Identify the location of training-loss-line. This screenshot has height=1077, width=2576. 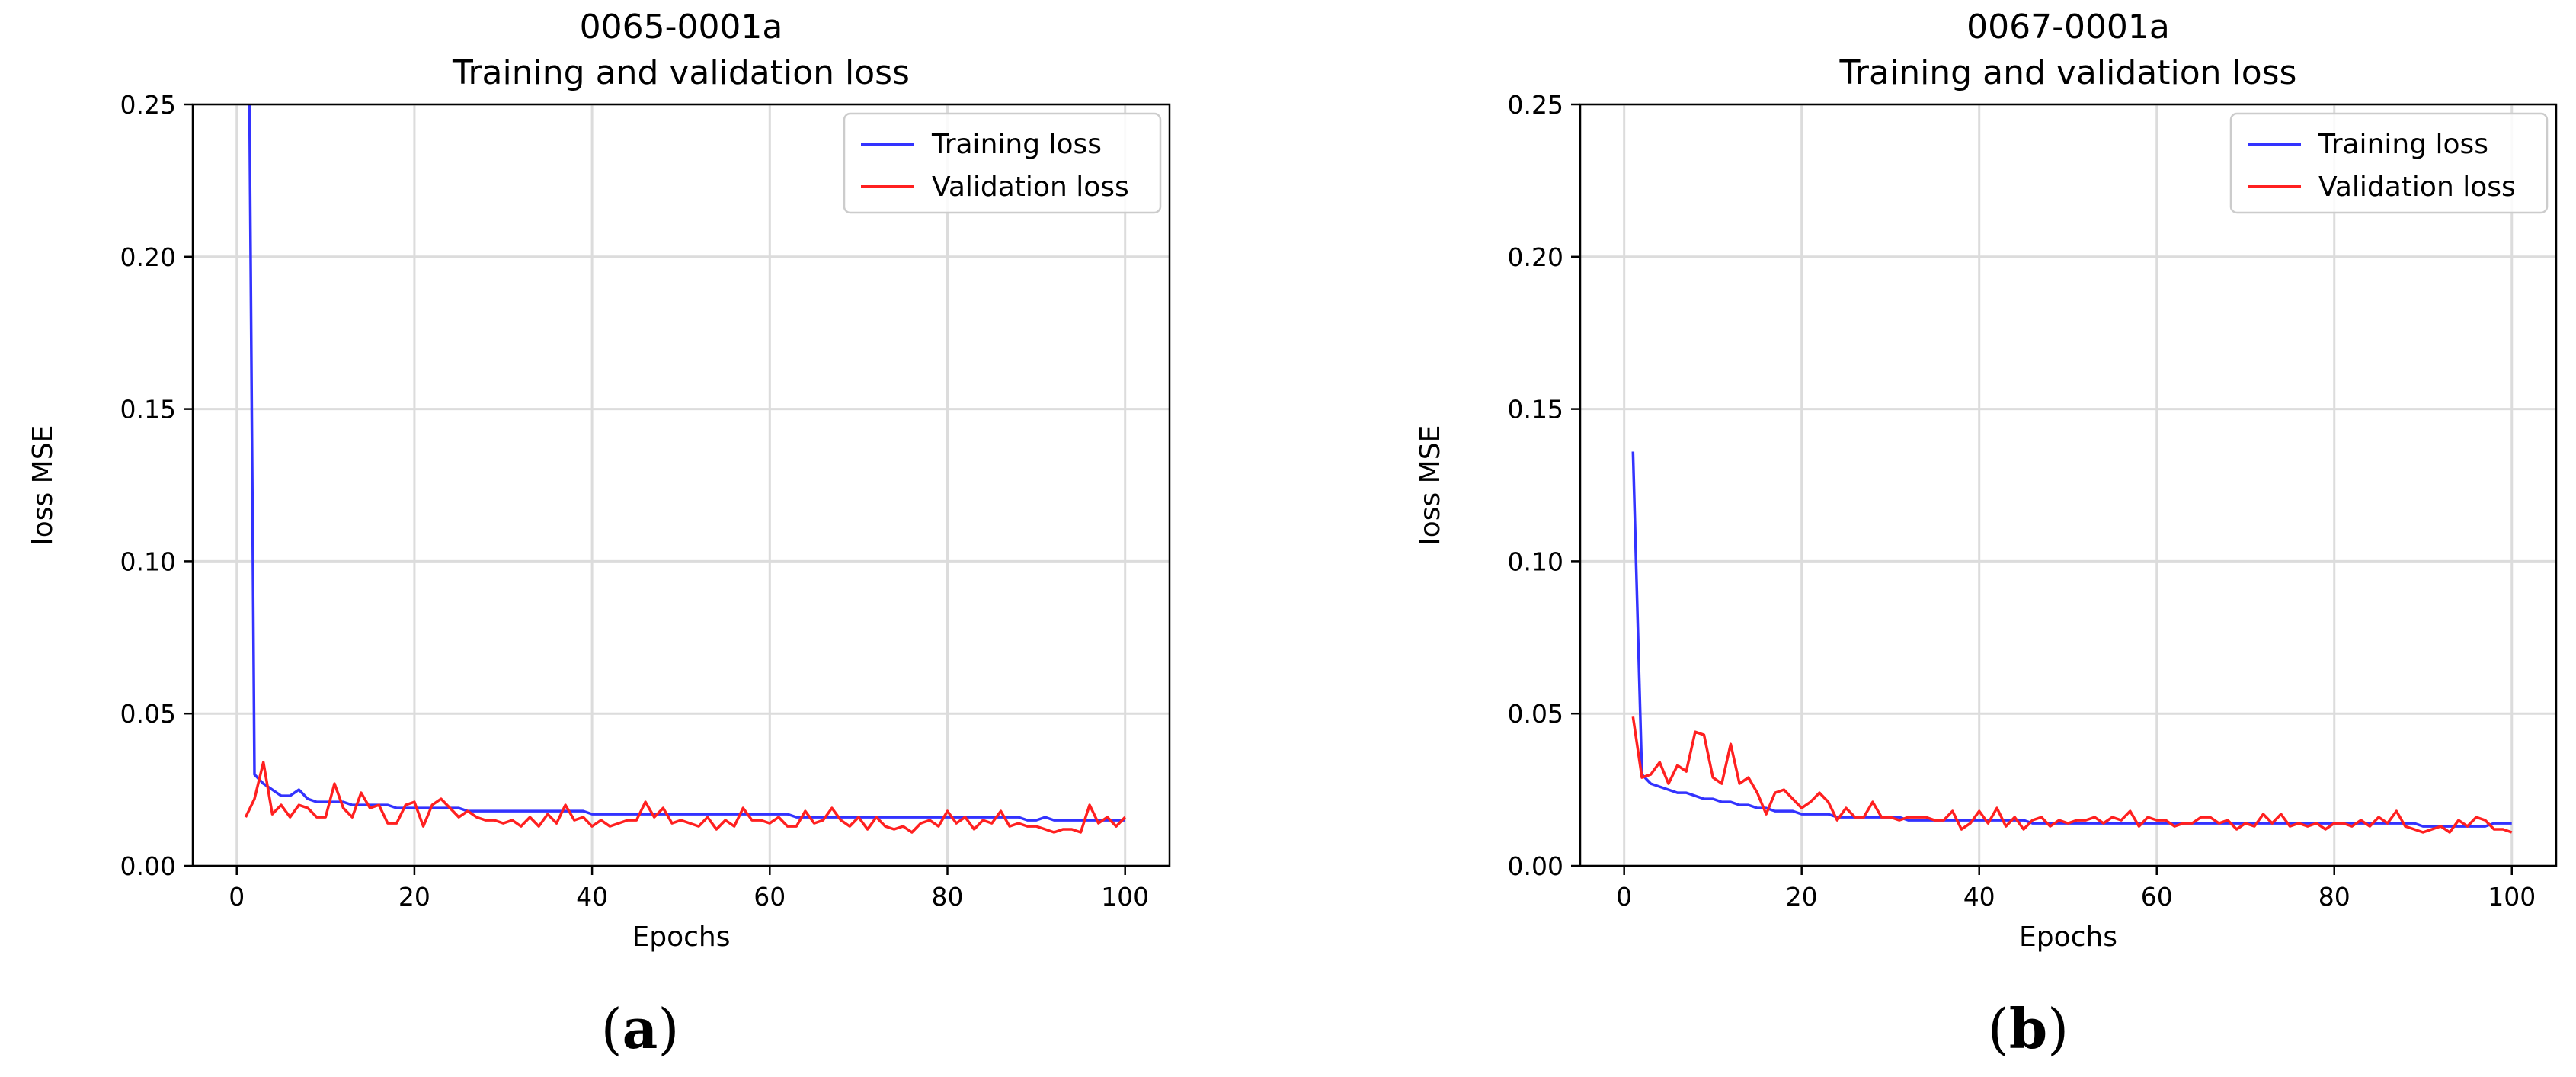
(2071, 639).